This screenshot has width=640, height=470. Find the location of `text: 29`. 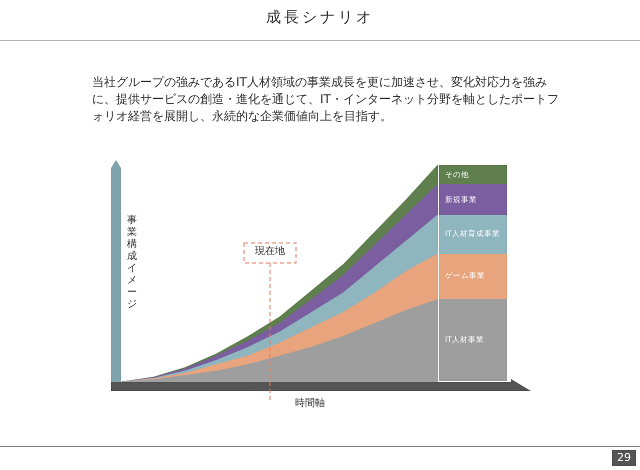

text: 29 is located at coordinates (624, 458).